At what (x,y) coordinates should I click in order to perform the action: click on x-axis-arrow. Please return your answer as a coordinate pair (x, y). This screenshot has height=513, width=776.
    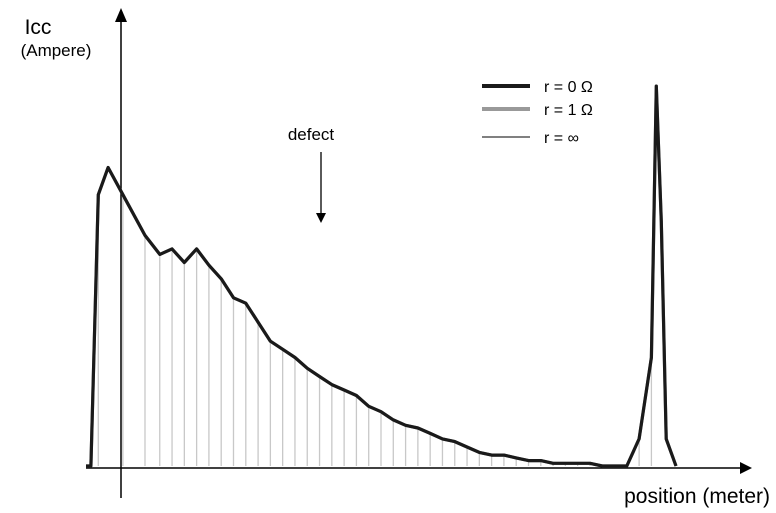
    Looking at the image, I should click on (746, 468).